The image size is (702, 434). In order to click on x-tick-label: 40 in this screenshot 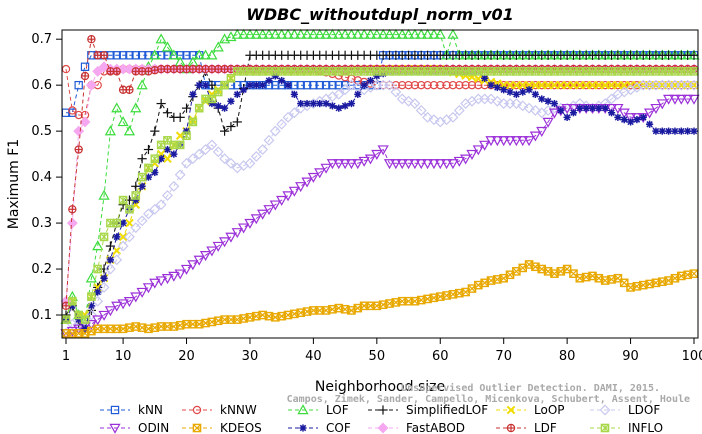, I will do `click(313, 356)`.